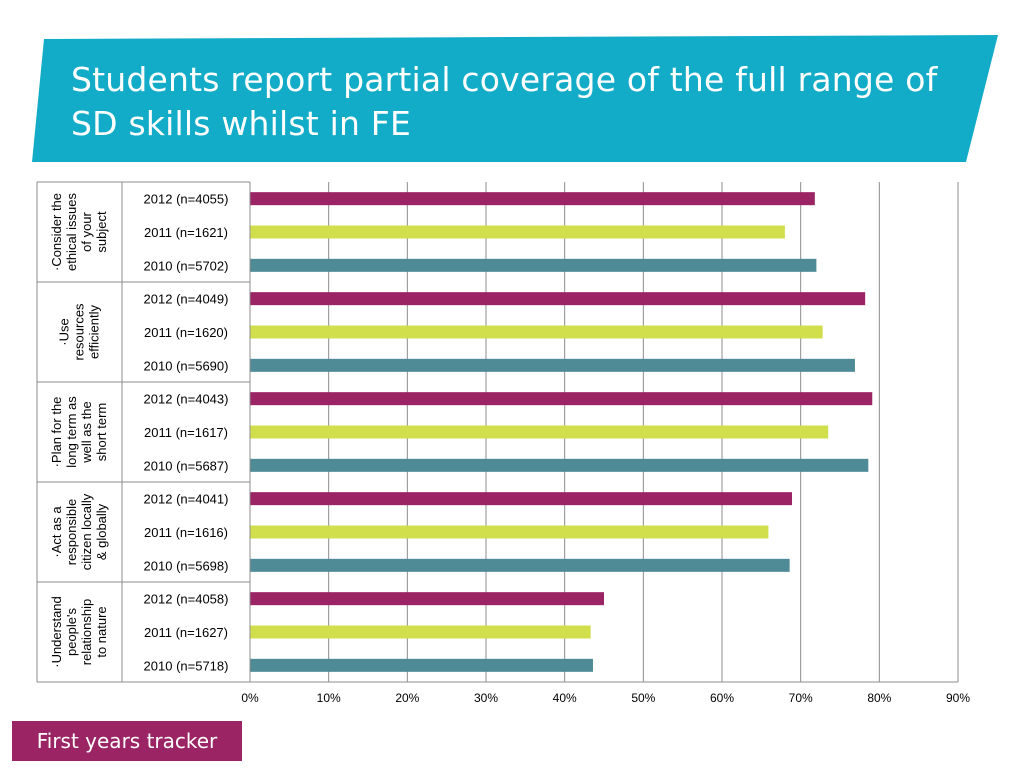 The image size is (1024, 768). What do you see at coordinates (329, 698) in the screenshot?
I see `x-tick-label: 10%` at bounding box center [329, 698].